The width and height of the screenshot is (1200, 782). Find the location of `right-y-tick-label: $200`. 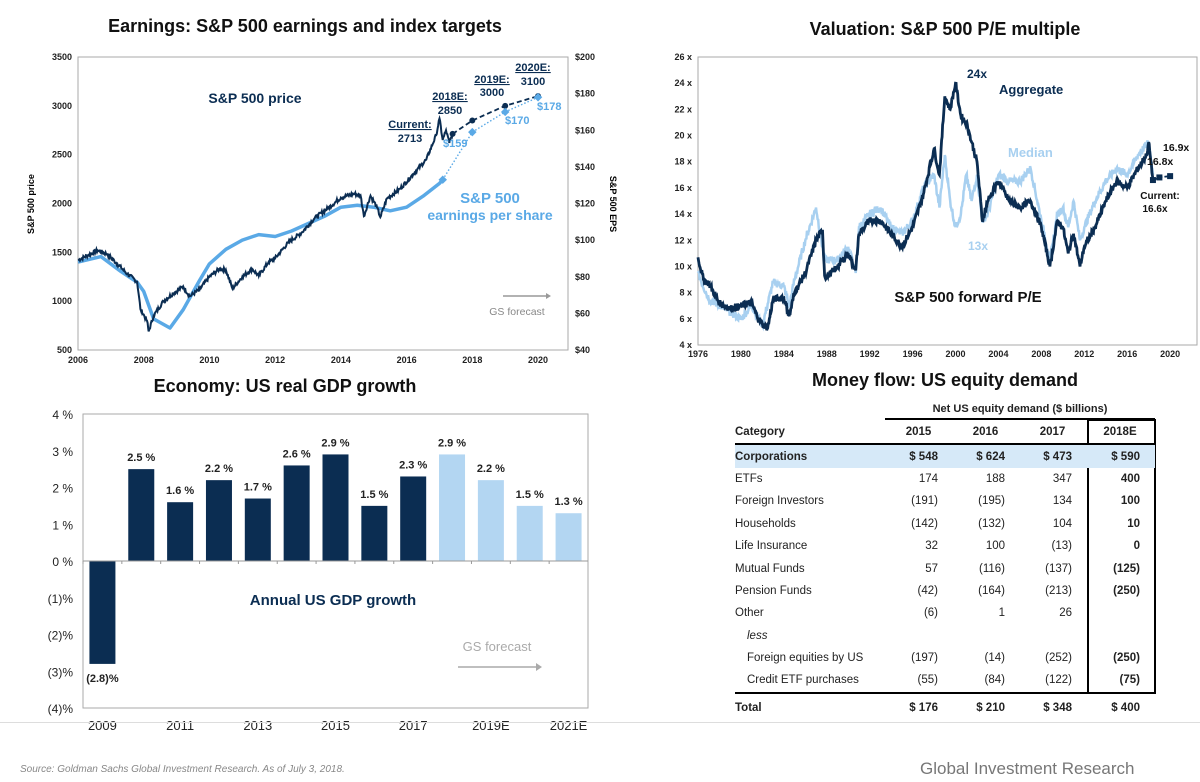

right-y-tick-label: $200 is located at coordinates (585, 57).